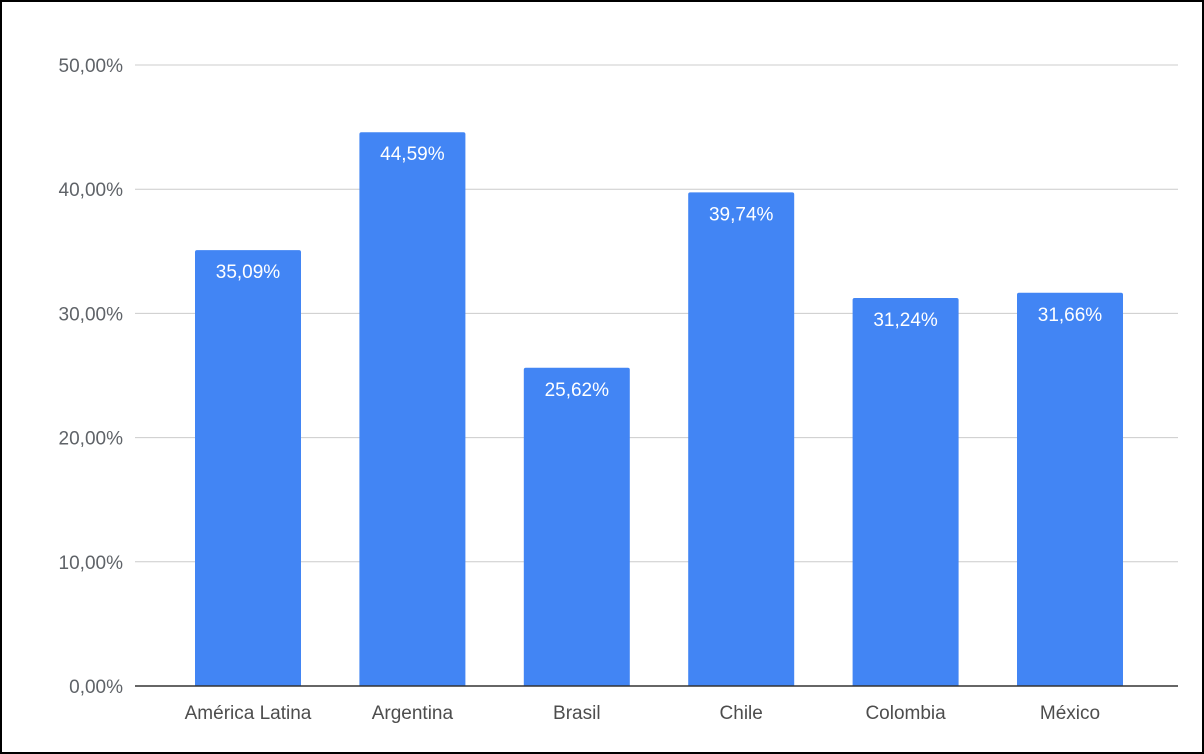  Describe the element at coordinates (412, 154) in the screenshot. I see `bar-data-label: 44,59%` at that location.